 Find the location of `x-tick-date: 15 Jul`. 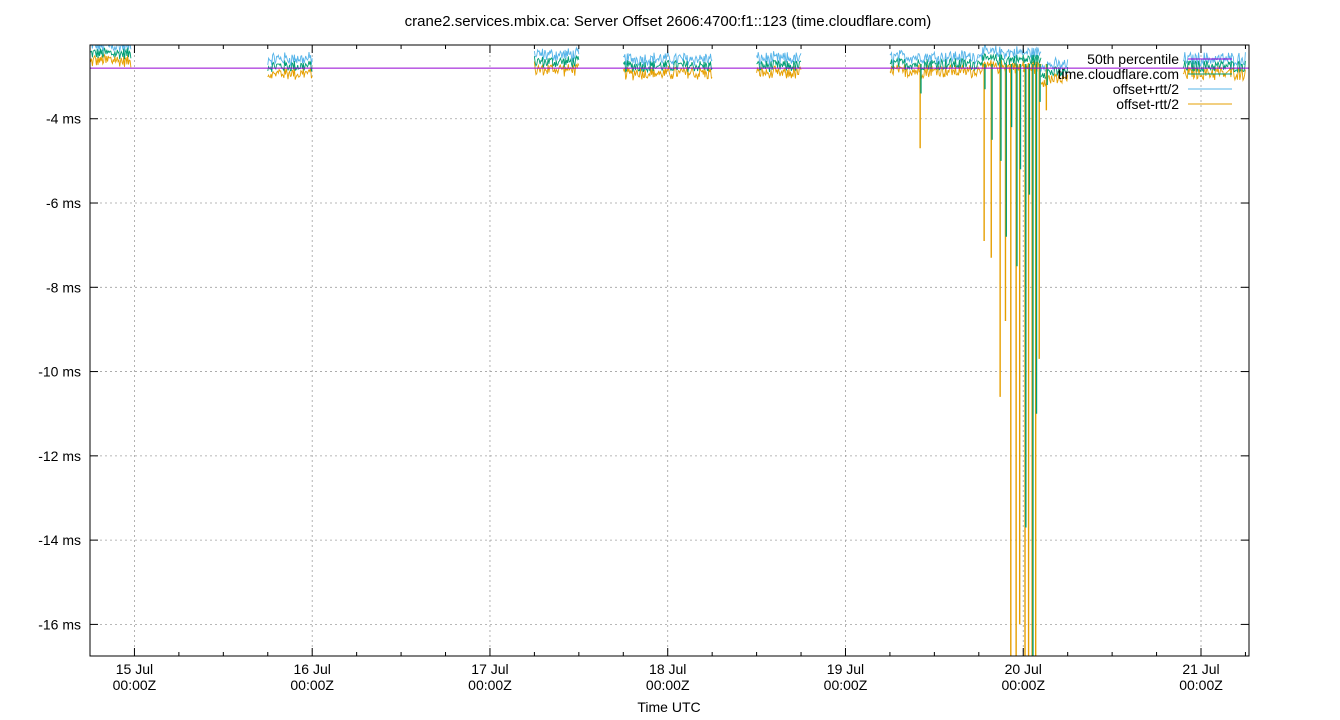

x-tick-date: 15 Jul is located at coordinates (134, 669).